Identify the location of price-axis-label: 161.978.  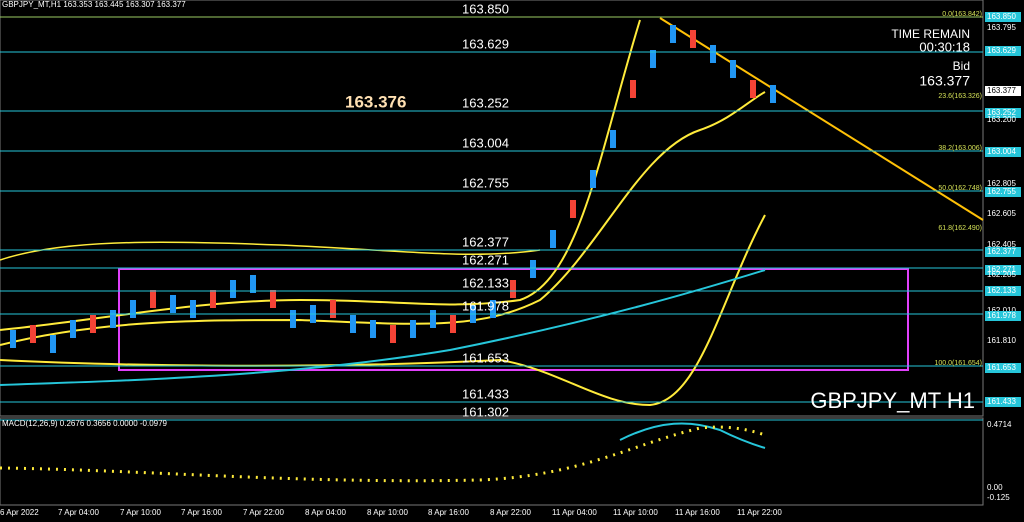
(1001, 315).